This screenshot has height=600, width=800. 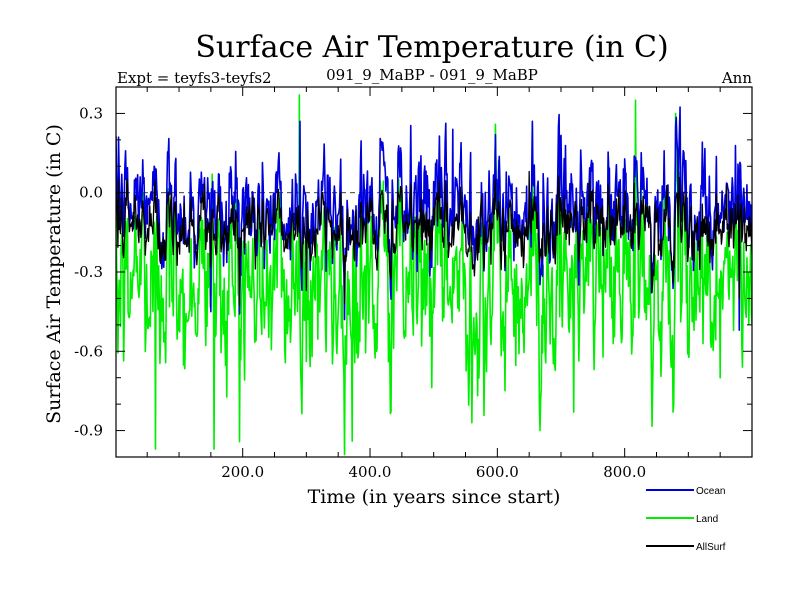 I want to click on y-axis-label: Surface Air Temperature (in C), so click(x=54, y=274).